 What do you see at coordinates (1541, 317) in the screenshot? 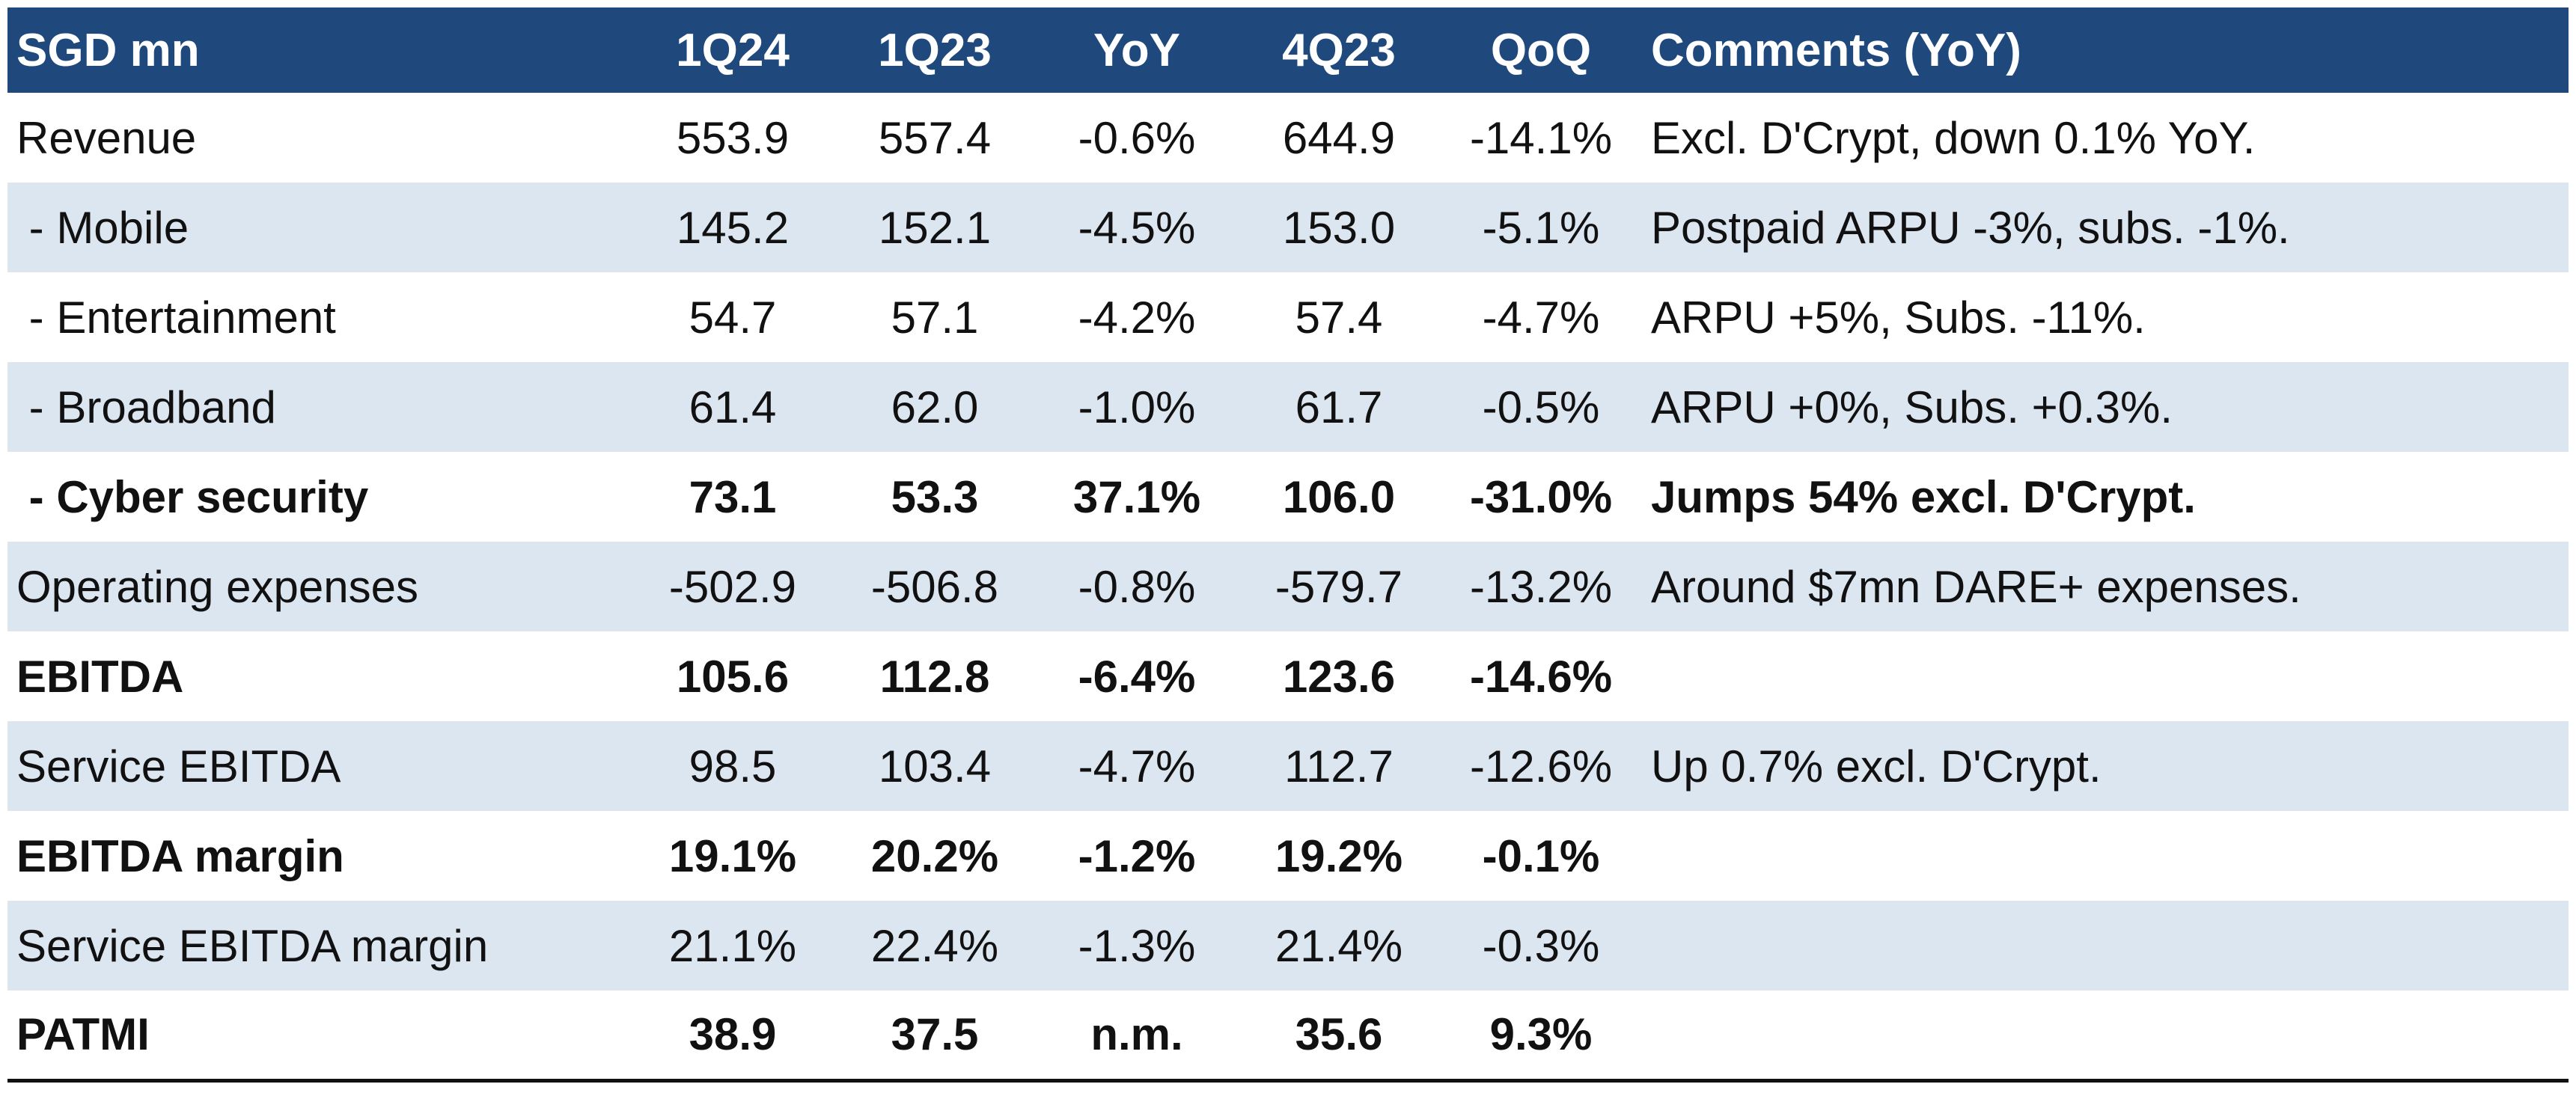
I see `cell-col-qoq: -4.7%` at bounding box center [1541, 317].